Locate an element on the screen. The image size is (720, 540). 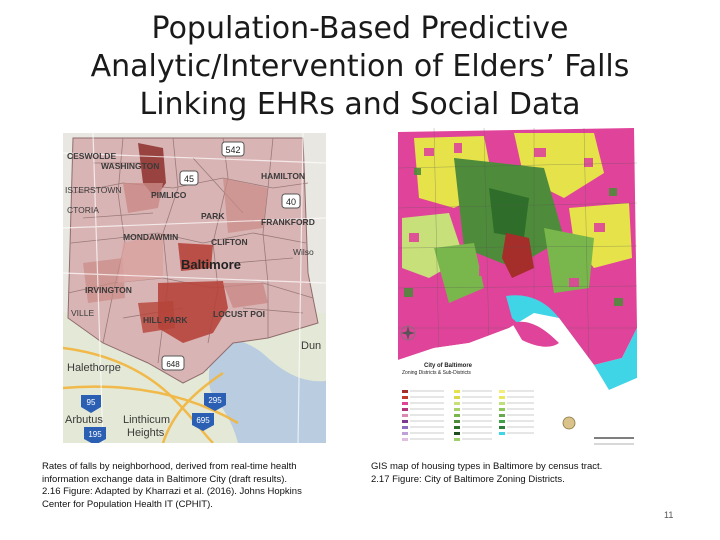
label-wilson: Wilso is located at coordinates (303, 252).